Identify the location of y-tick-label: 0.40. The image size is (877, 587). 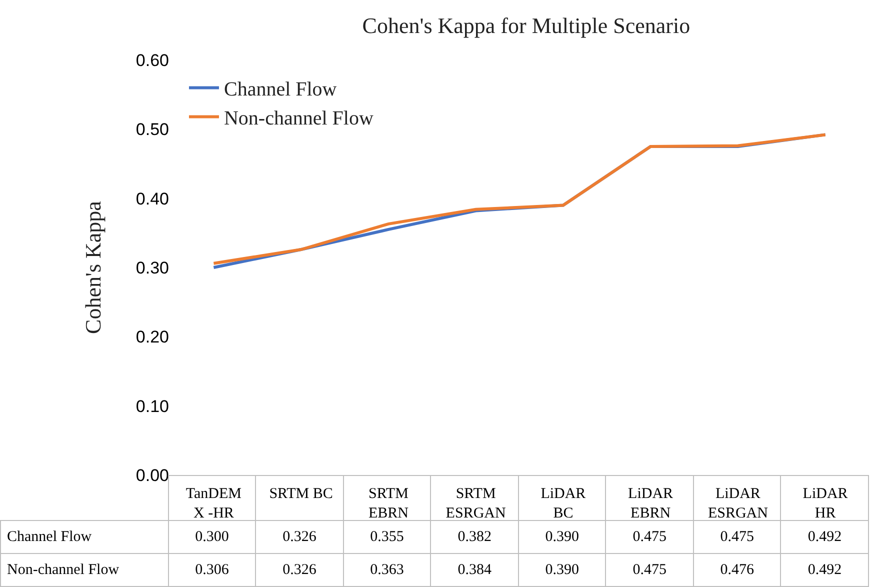
(152, 198).